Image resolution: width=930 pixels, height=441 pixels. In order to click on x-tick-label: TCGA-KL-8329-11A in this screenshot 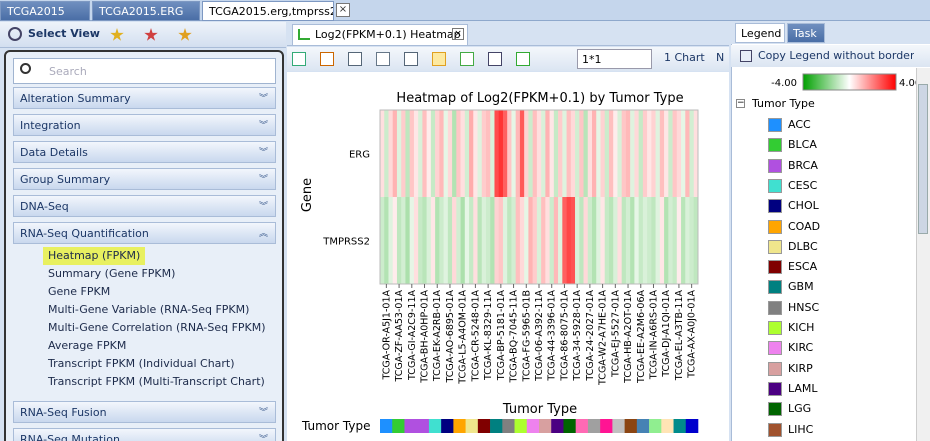, I will do `click(488, 335)`.